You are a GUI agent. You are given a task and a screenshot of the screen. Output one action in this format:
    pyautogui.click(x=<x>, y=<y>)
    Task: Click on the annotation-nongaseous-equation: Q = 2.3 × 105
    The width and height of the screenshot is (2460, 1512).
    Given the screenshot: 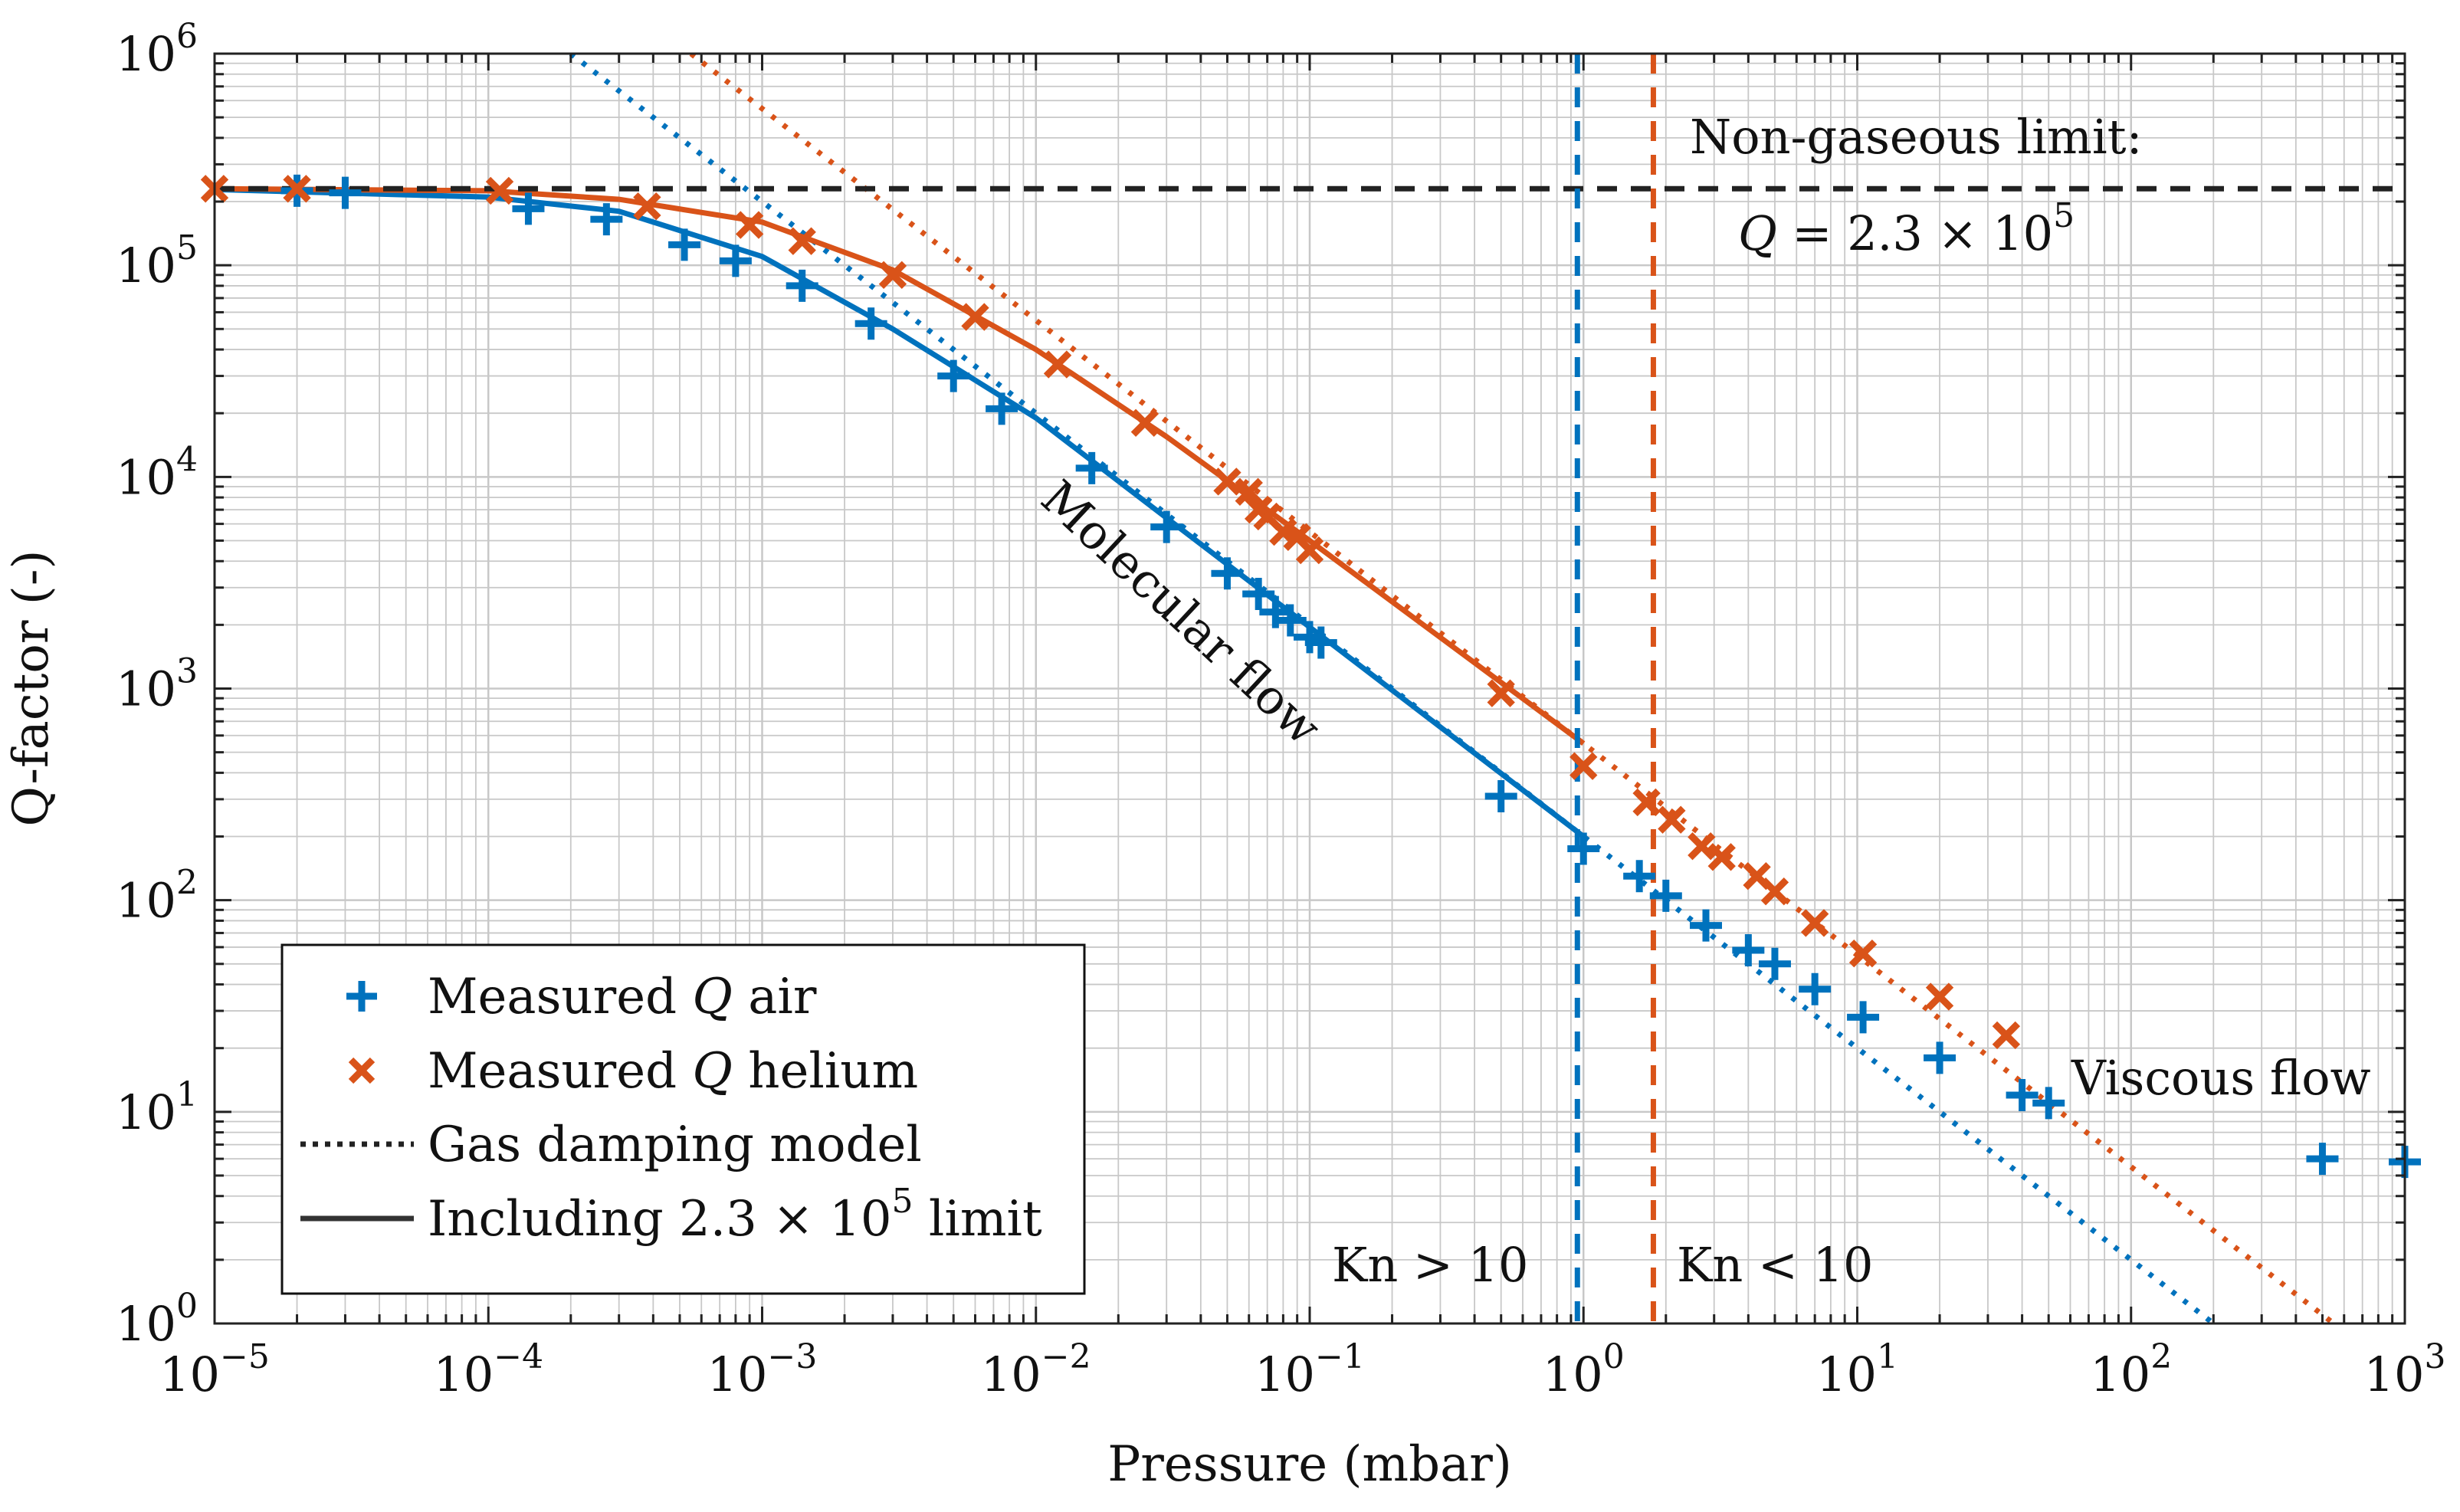 What is the action you would take?
    pyautogui.click(x=1906, y=228)
    